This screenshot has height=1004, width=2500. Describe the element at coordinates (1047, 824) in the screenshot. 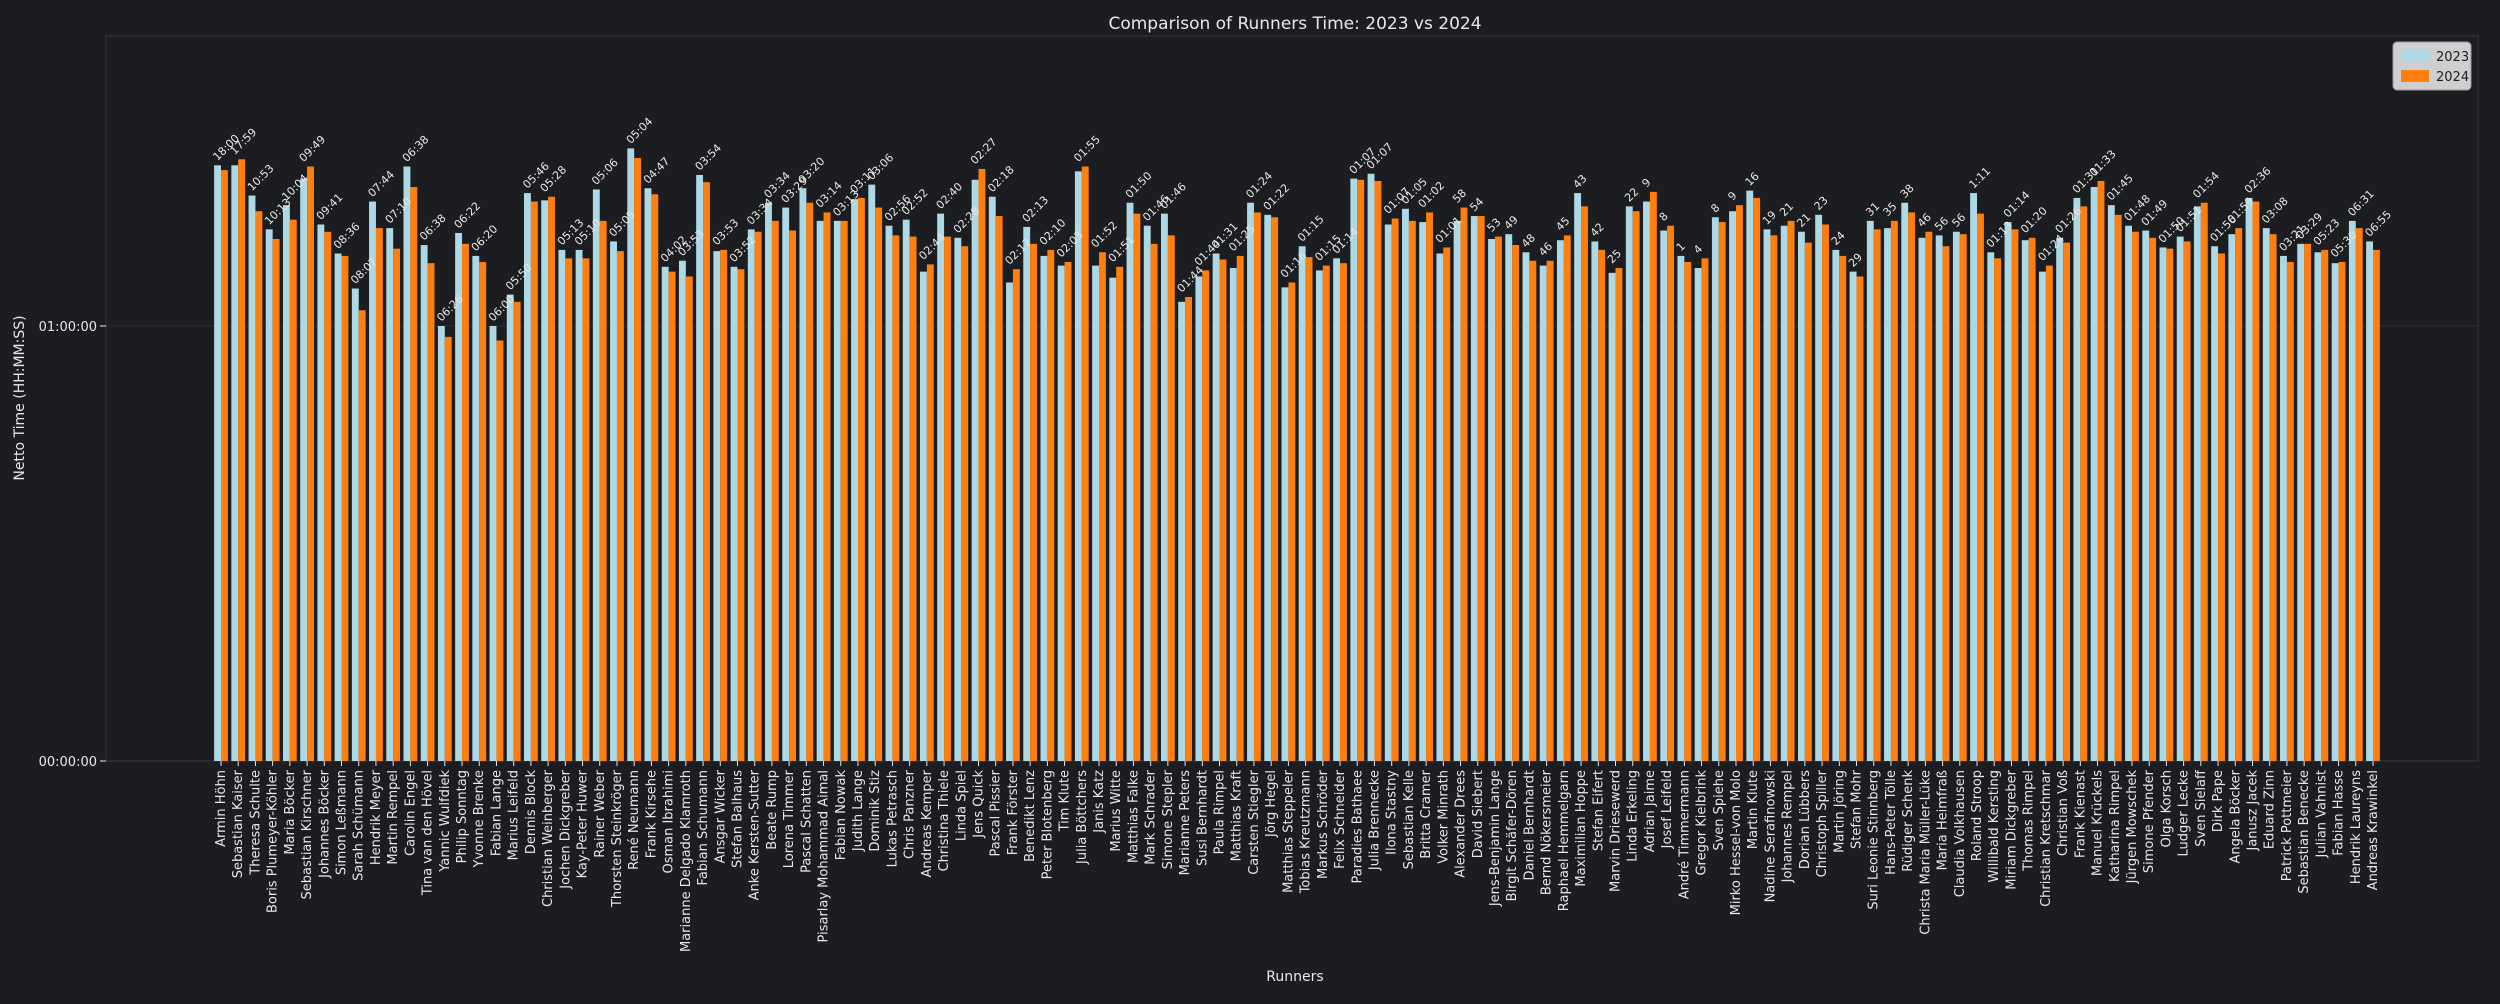

I see `x-tick-label: Peter Blotenberg` at that location.